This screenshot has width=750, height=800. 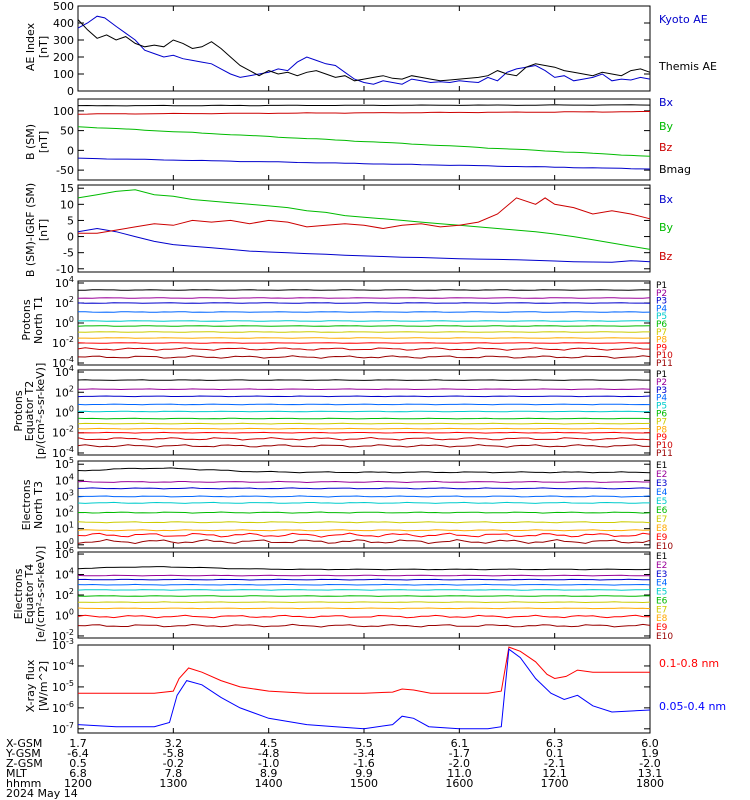 What do you see at coordinates (30, 685) in the screenshot?
I see `ylabel-xr-line1: X-ray flux` at bounding box center [30, 685].